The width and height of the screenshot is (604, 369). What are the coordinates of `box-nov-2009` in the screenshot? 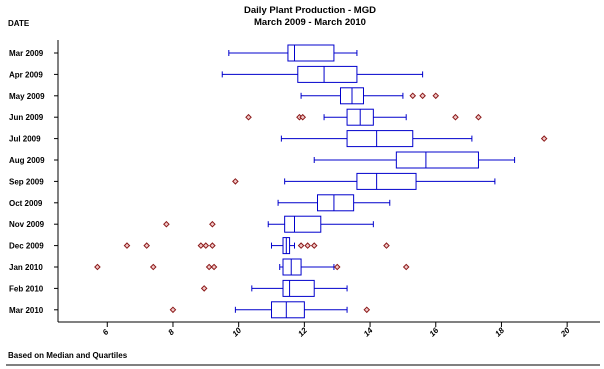 It's located at (268, 224).